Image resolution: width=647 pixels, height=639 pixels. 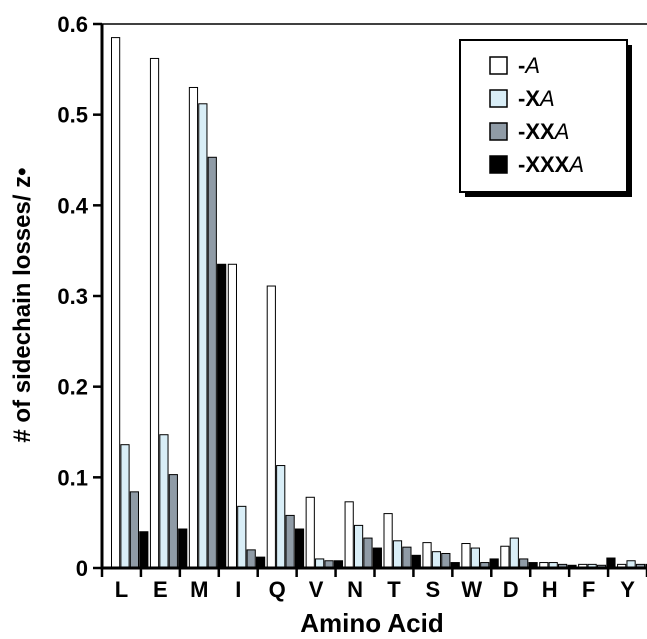 What do you see at coordinates (72, 115) in the screenshot?
I see `y-tick-label: 0.5` at bounding box center [72, 115].